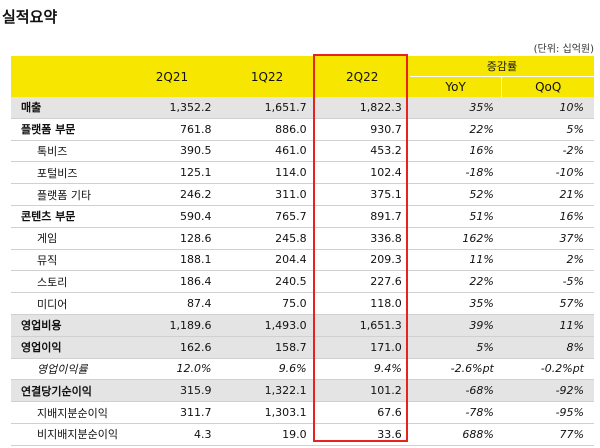 The image size is (600, 448). What do you see at coordinates (455, 173) in the screenshot?
I see `yoy-change: -18%` at bounding box center [455, 173].